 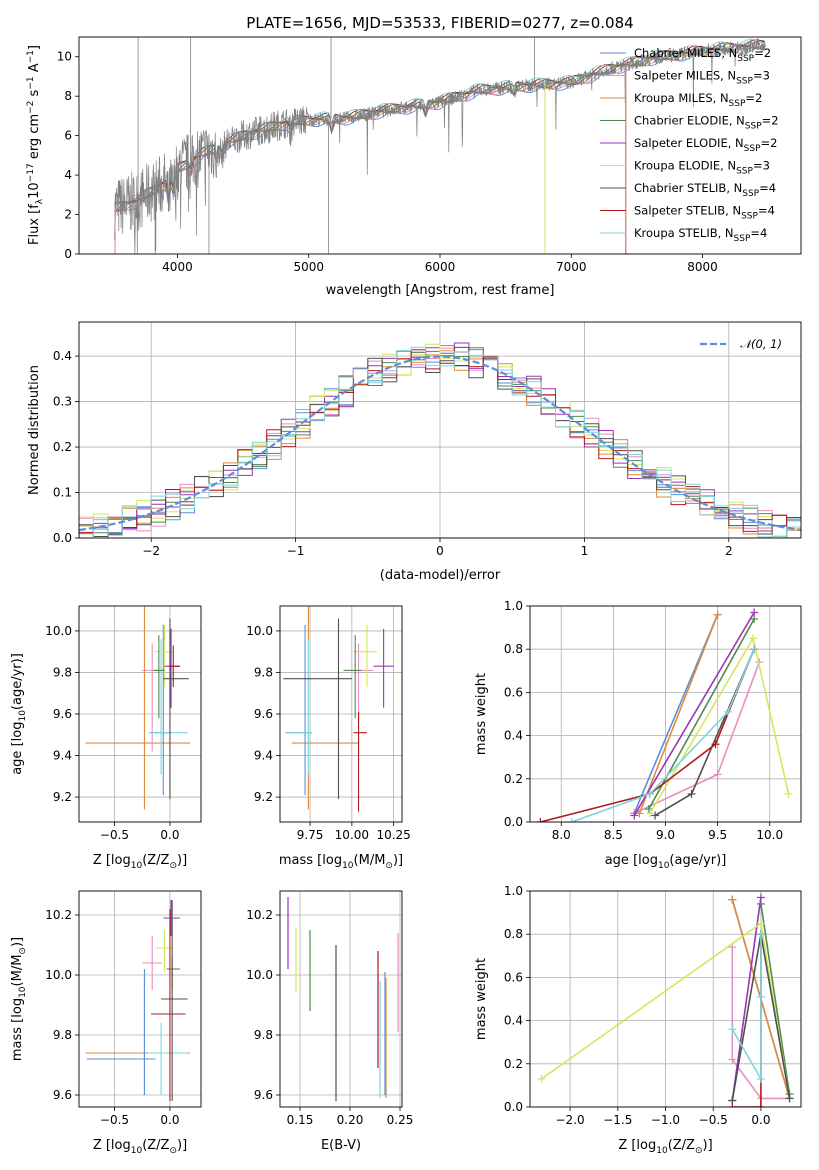 I want to click on y-tick-label: 9.8, so click(x=62, y=672).